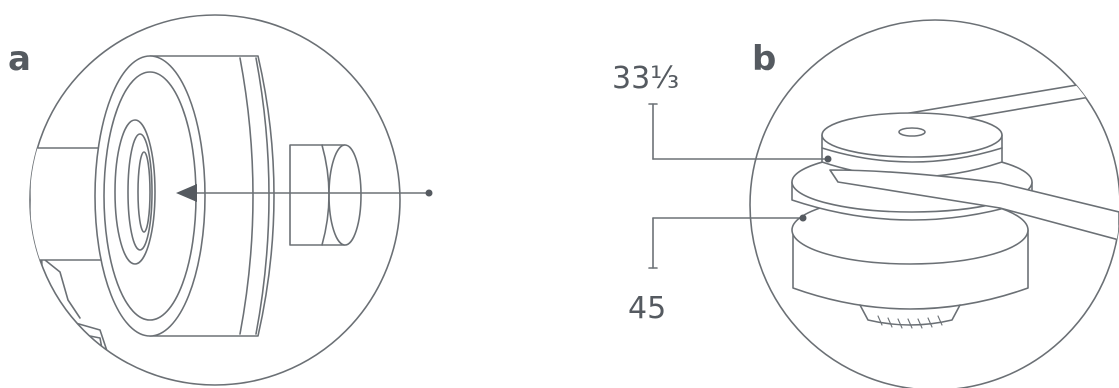 The width and height of the screenshot is (1119, 388). What do you see at coordinates (974, 205) in the screenshot?
I see `belt-lower` at bounding box center [974, 205].